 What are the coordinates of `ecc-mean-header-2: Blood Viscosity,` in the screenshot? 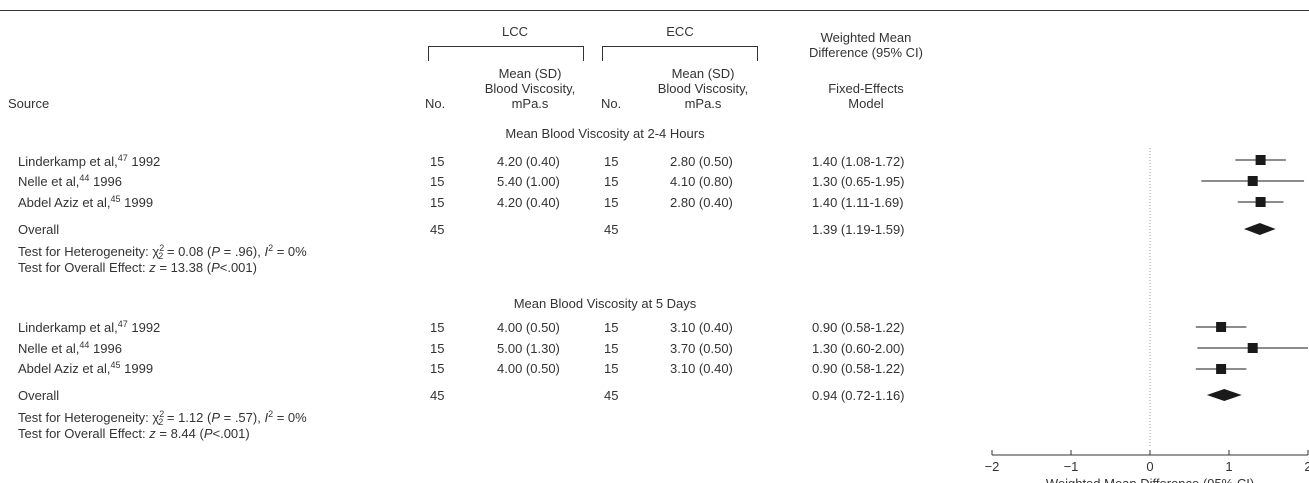 It's located at (703, 88).